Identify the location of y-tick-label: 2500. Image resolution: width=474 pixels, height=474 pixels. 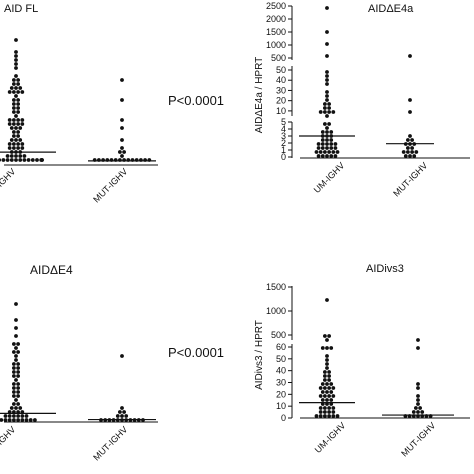
(276, 6).